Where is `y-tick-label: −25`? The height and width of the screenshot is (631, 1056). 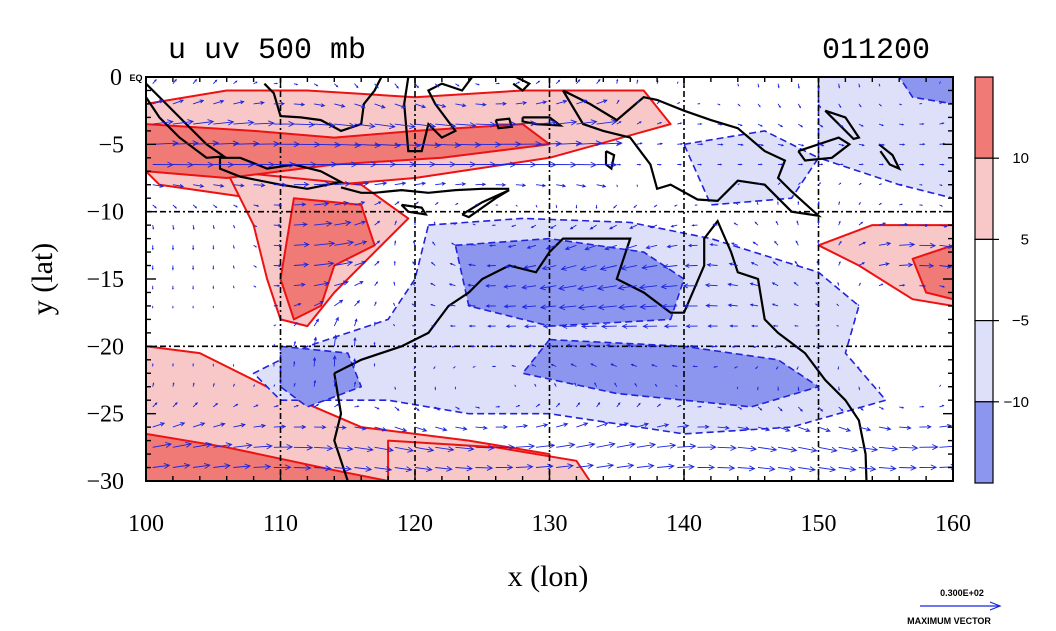 y-tick-label: −25 is located at coordinates (105, 415).